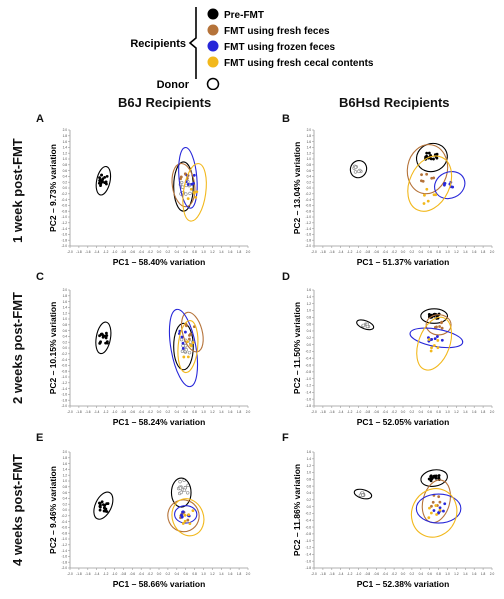  Describe the element at coordinates (65, 528) in the screenshot. I see `y-tick-label: -0.6` at that location.